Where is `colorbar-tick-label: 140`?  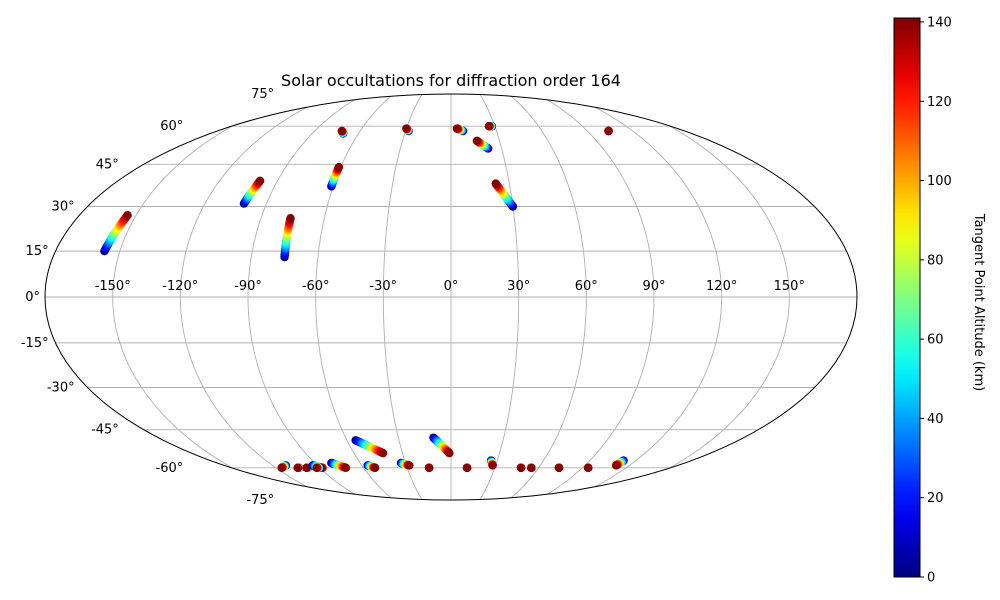 colorbar-tick-label: 140 is located at coordinates (939, 23).